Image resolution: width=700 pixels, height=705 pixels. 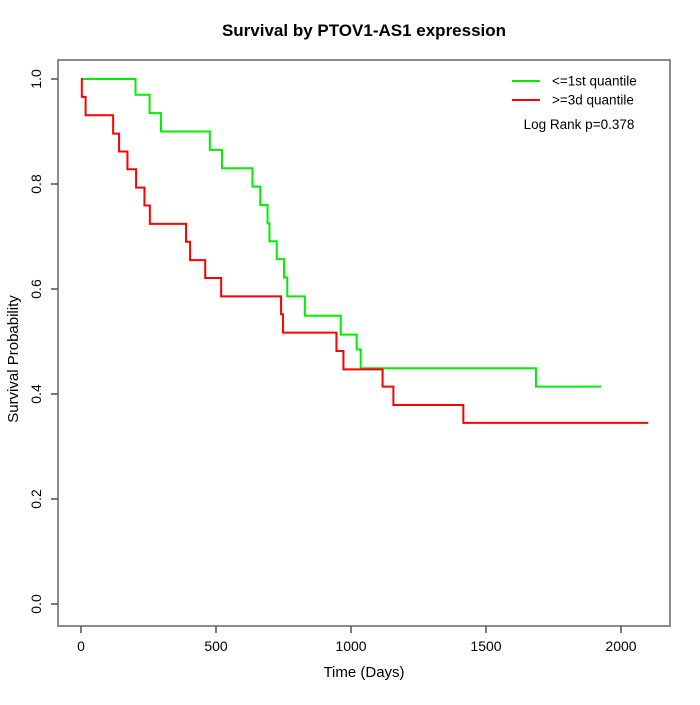 I want to click on x-tick-label: 500, so click(x=216, y=646).